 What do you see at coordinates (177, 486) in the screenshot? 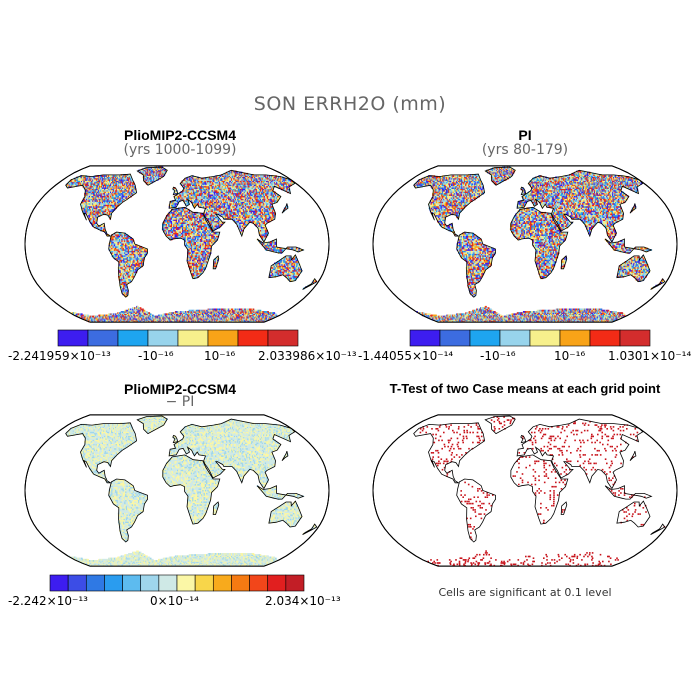
I see `panel-3-map` at bounding box center [177, 486].